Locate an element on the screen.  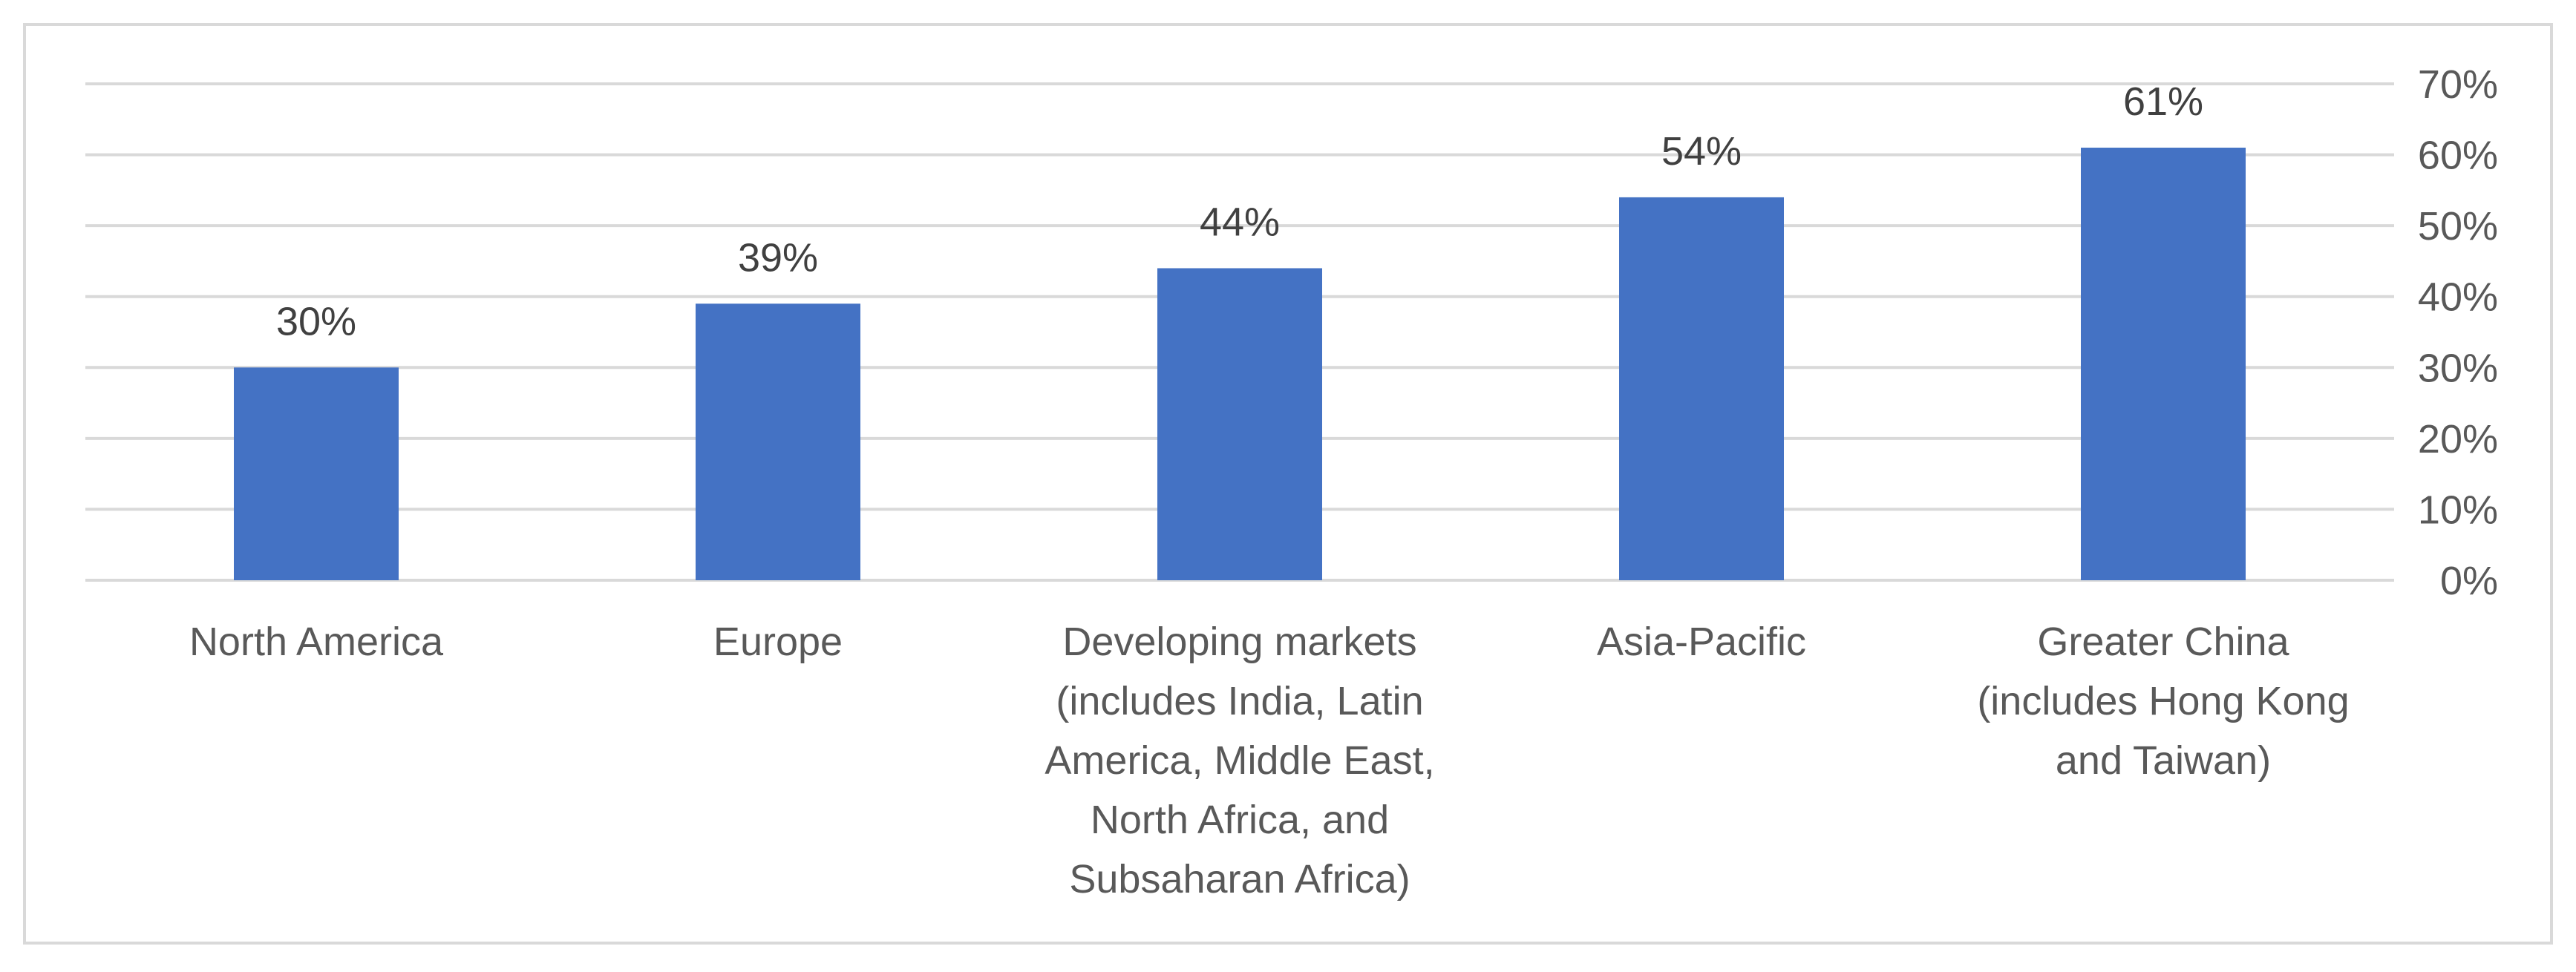
category-label-line: North Africa, and is located at coordinates (1240, 820).